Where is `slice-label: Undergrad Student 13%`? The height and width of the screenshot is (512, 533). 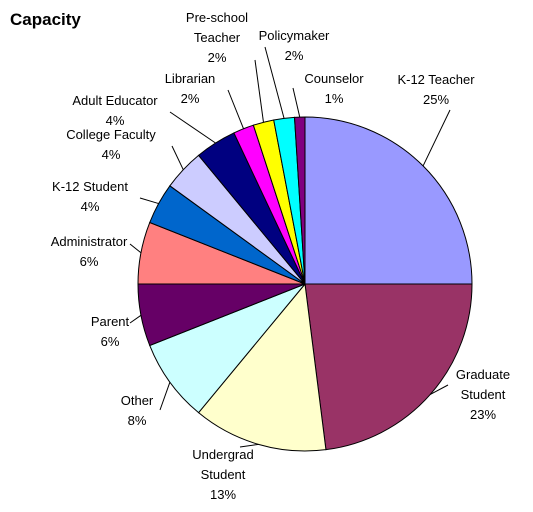
slice-label: Undergrad Student 13% is located at coordinates (223, 475).